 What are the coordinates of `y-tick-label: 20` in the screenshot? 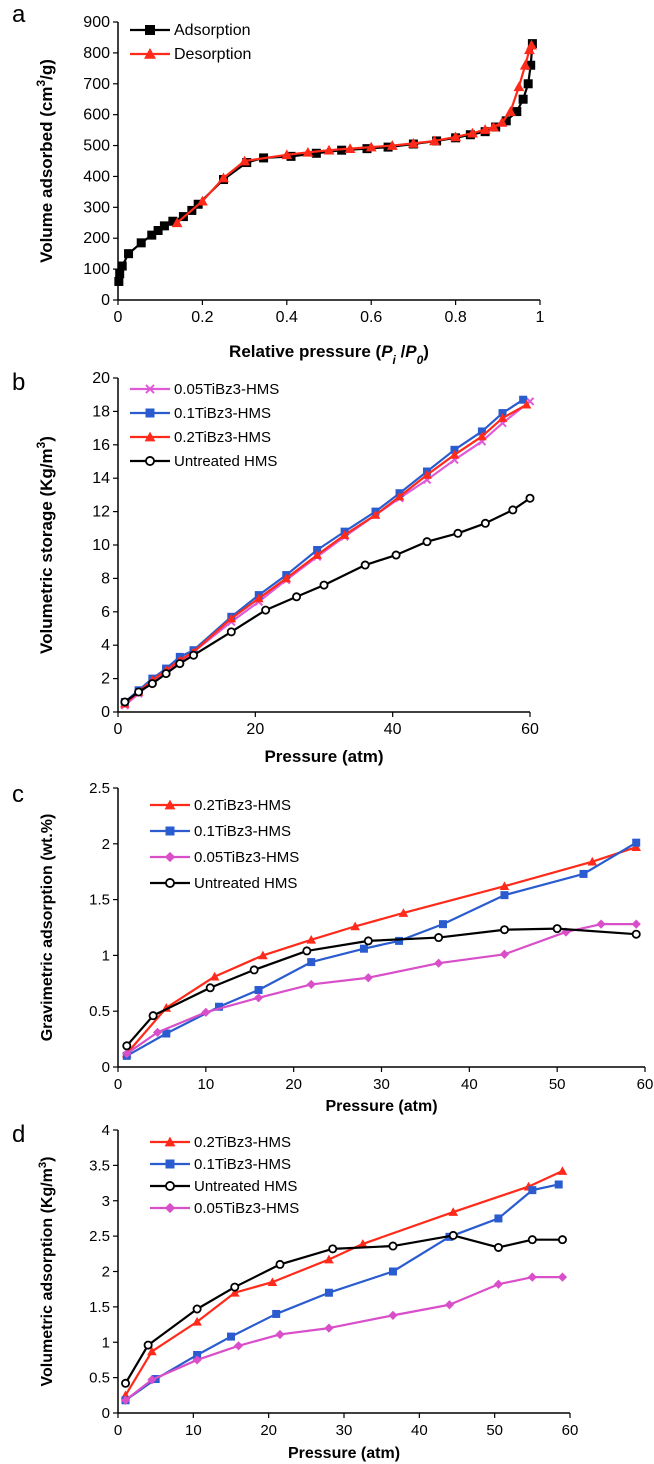 It's located at (101, 378).